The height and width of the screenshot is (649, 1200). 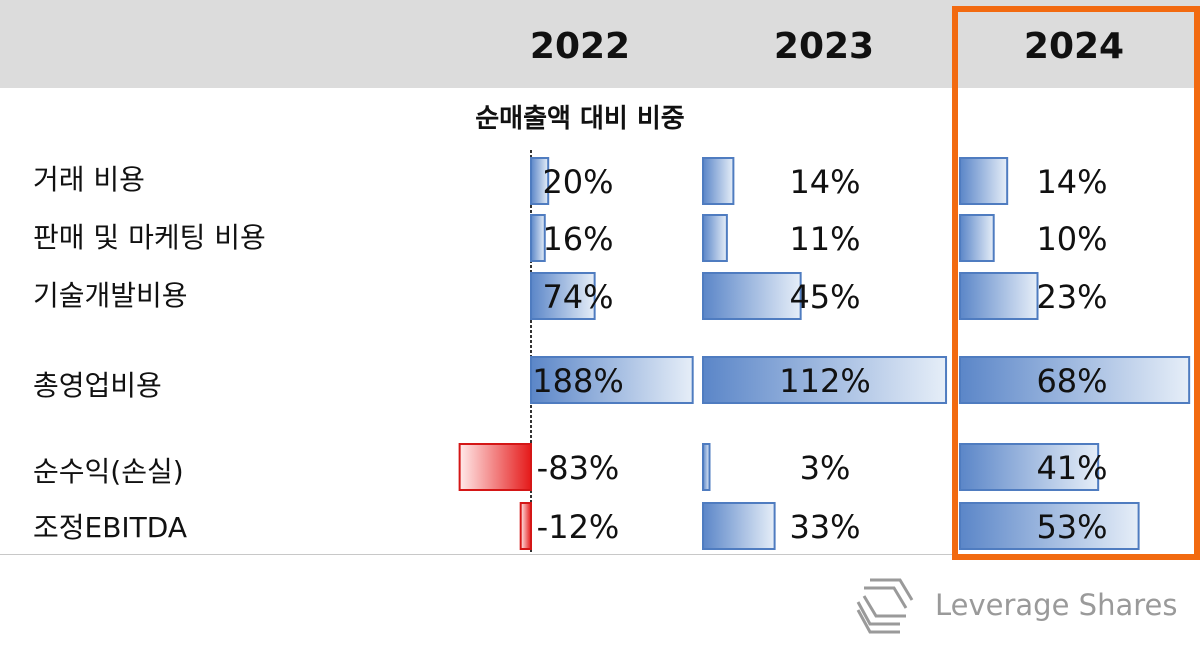 I want to click on value-label-row3-2024: 68%, so click(x=1071, y=381).